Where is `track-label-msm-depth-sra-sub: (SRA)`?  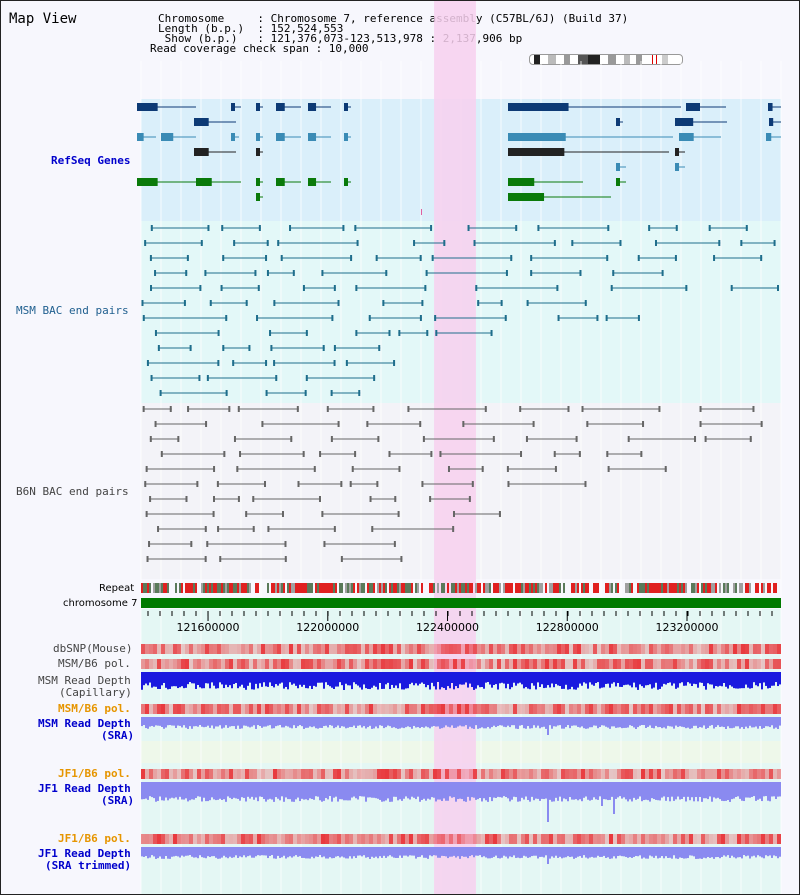
track-label-msm-depth-sra-sub: (SRA) is located at coordinates (118, 735).